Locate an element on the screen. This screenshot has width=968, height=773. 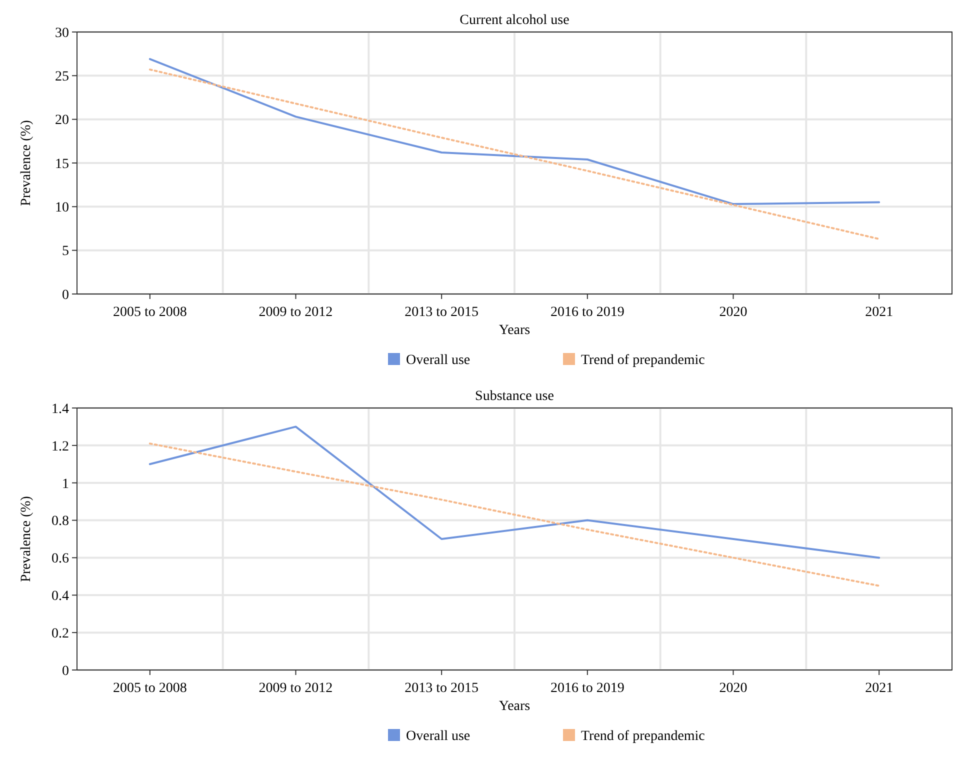
y-tick-label: 5 is located at coordinates (65, 252).